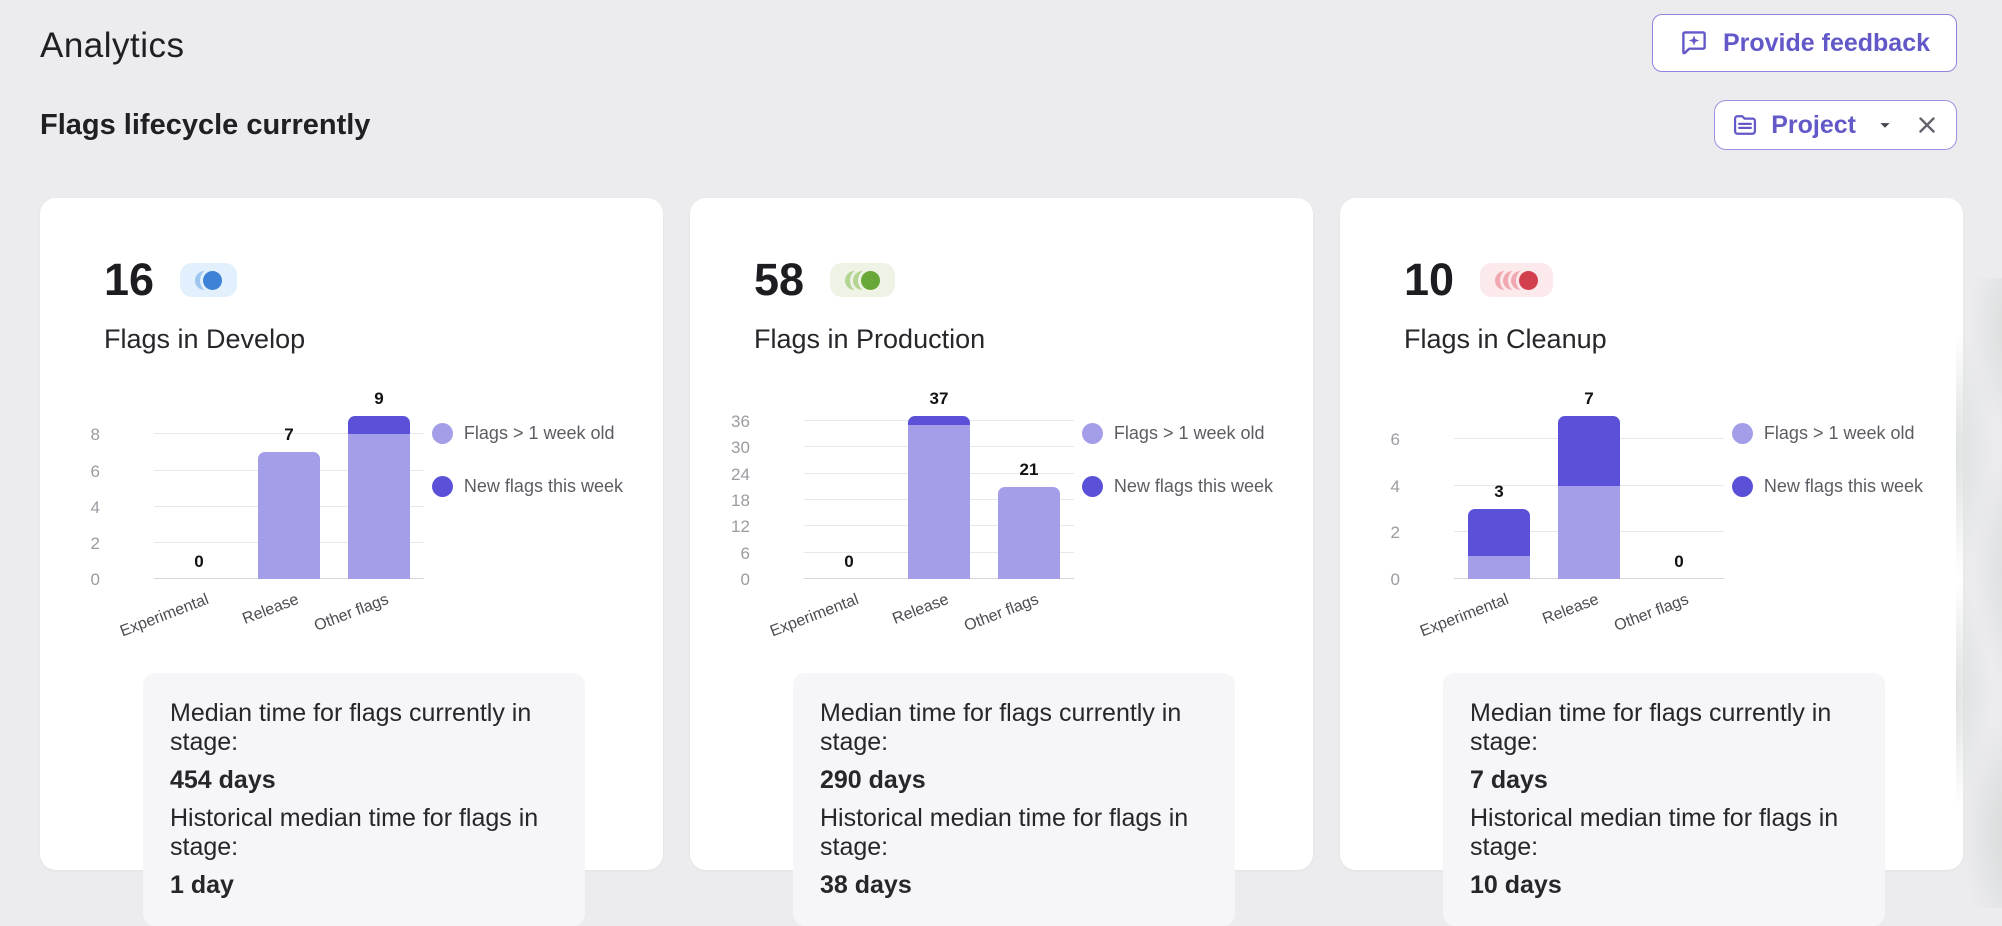 Image resolution: width=2002 pixels, height=926 pixels. What do you see at coordinates (740, 500) in the screenshot?
I see `y-tick-label: 18` at bounding box center [740, 500].